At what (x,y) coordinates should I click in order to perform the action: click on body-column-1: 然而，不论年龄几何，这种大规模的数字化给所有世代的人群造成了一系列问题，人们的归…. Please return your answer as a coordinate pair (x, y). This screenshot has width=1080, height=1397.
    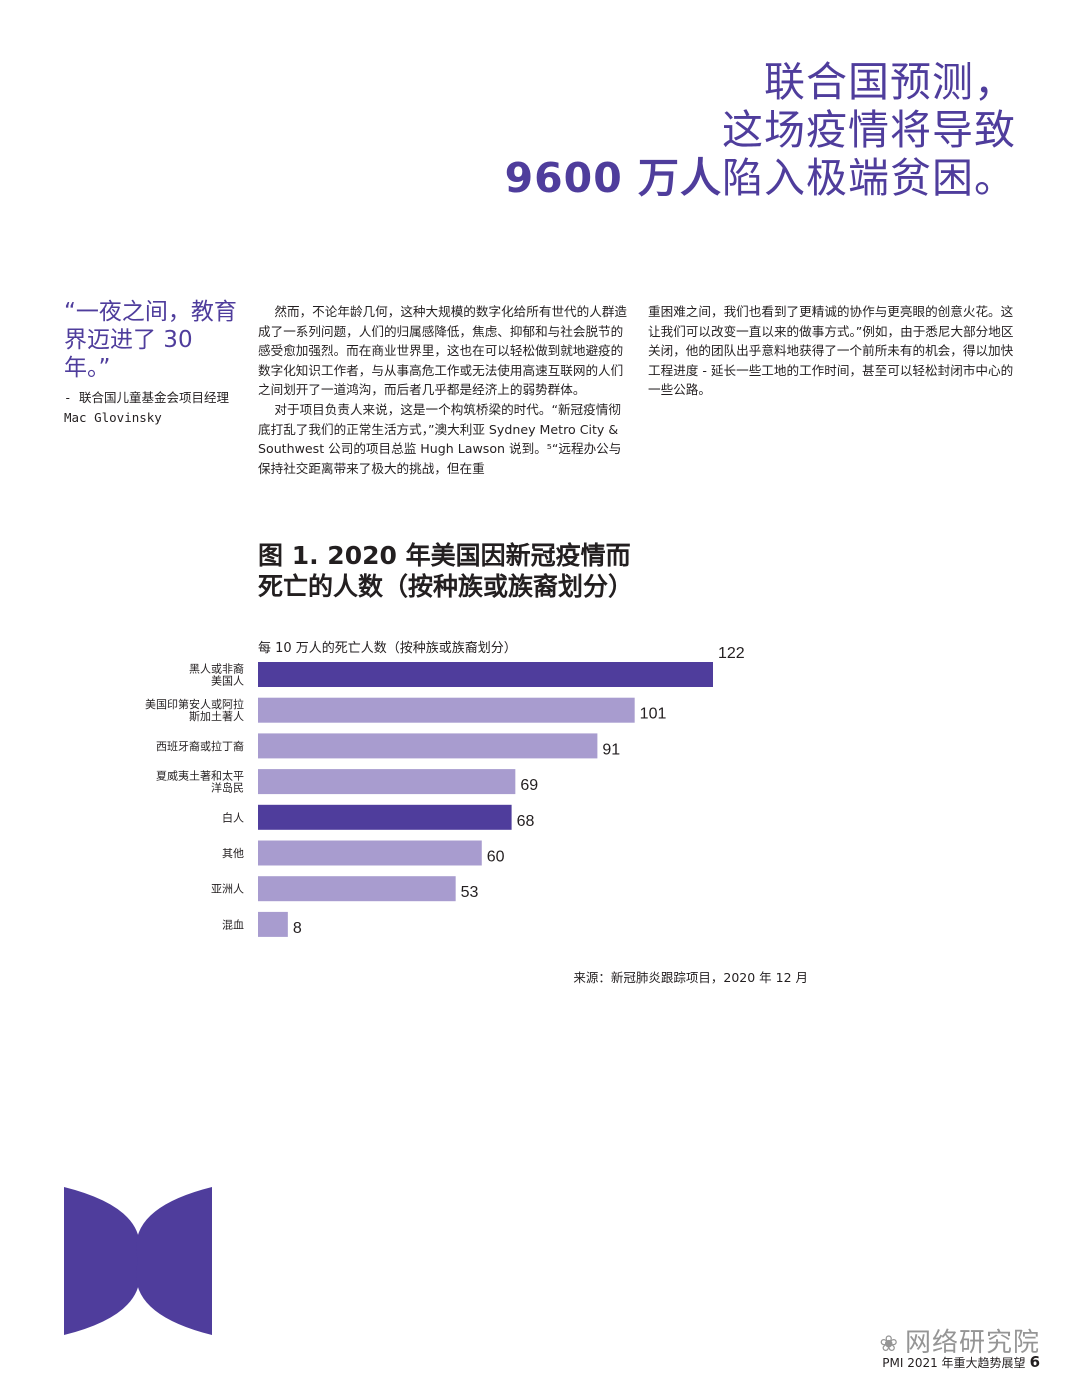
    Looking at the image, I should click on (443, 390).